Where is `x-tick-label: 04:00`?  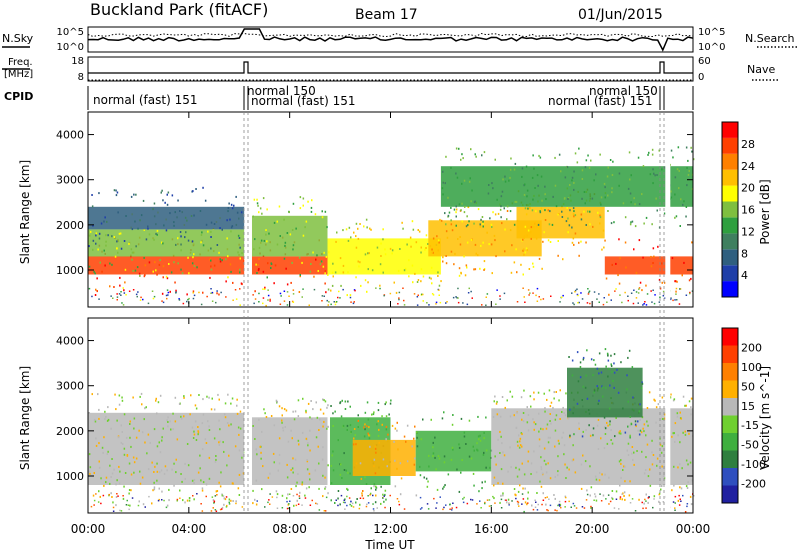
x-tick-label: 04:00 is located at coordinates (189, 529).